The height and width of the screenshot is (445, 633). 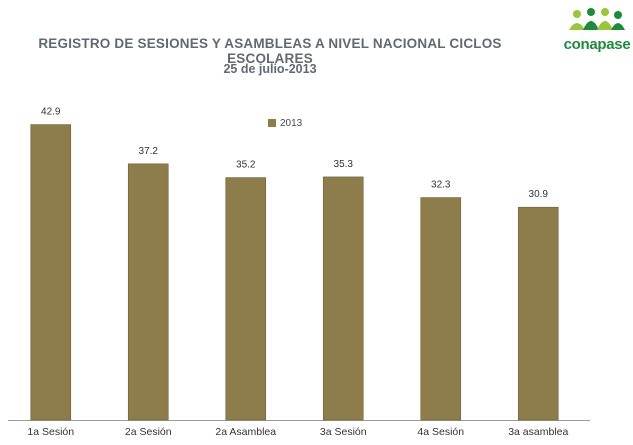 What do you see at coordinates (440, 432) in the screenshot?
I see `x-tick-label-4: 4a Sesión` at bounding box center [440, 432].